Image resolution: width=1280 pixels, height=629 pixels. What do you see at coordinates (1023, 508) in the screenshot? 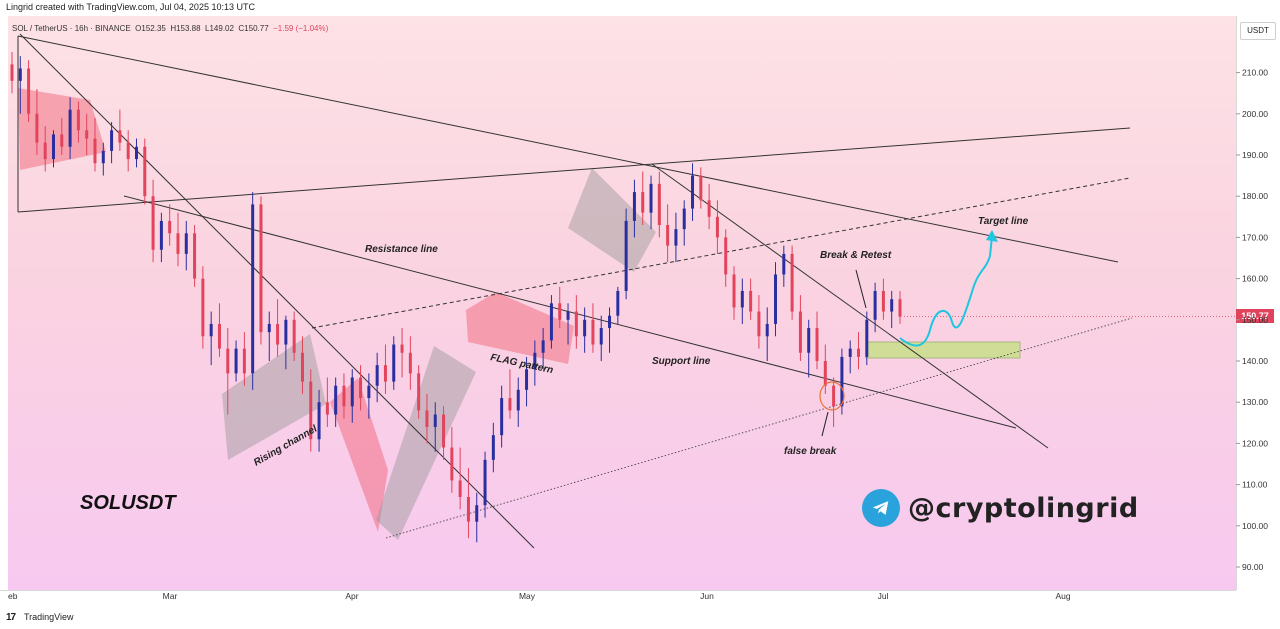
I see `brand-handle: @cryptolingrid` at bounding box center [1023, 508].